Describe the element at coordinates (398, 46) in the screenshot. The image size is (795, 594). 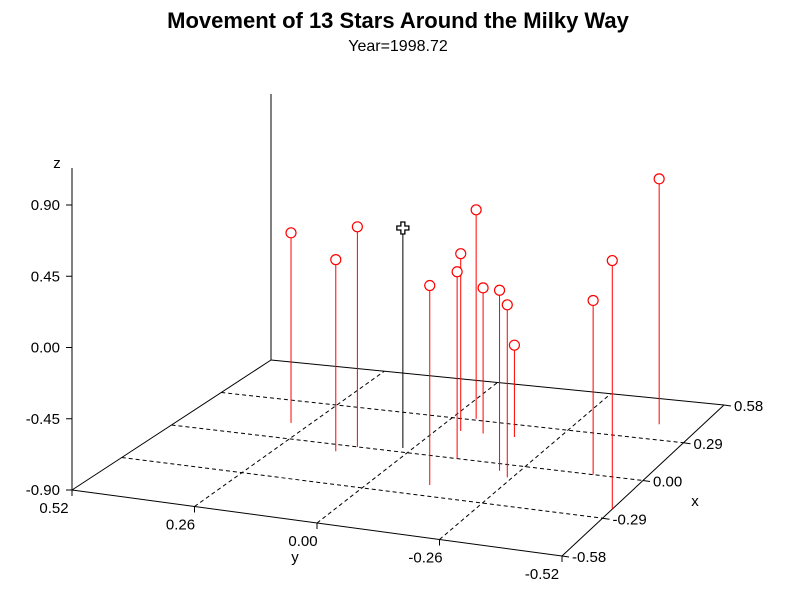
I see `chart-subtitle: Year=1998.72` at that location.